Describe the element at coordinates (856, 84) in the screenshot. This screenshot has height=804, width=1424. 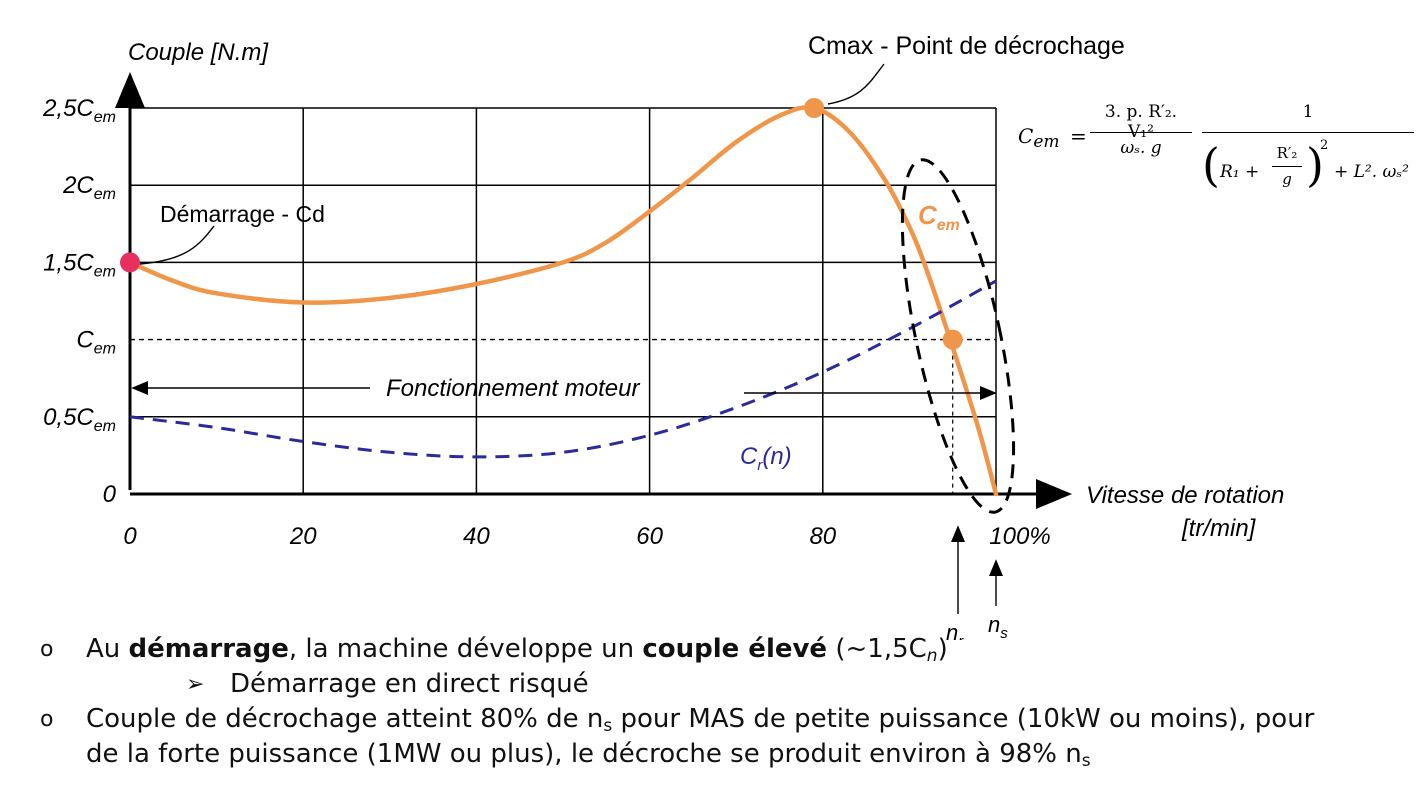
I see `cmax-leader` at that location.